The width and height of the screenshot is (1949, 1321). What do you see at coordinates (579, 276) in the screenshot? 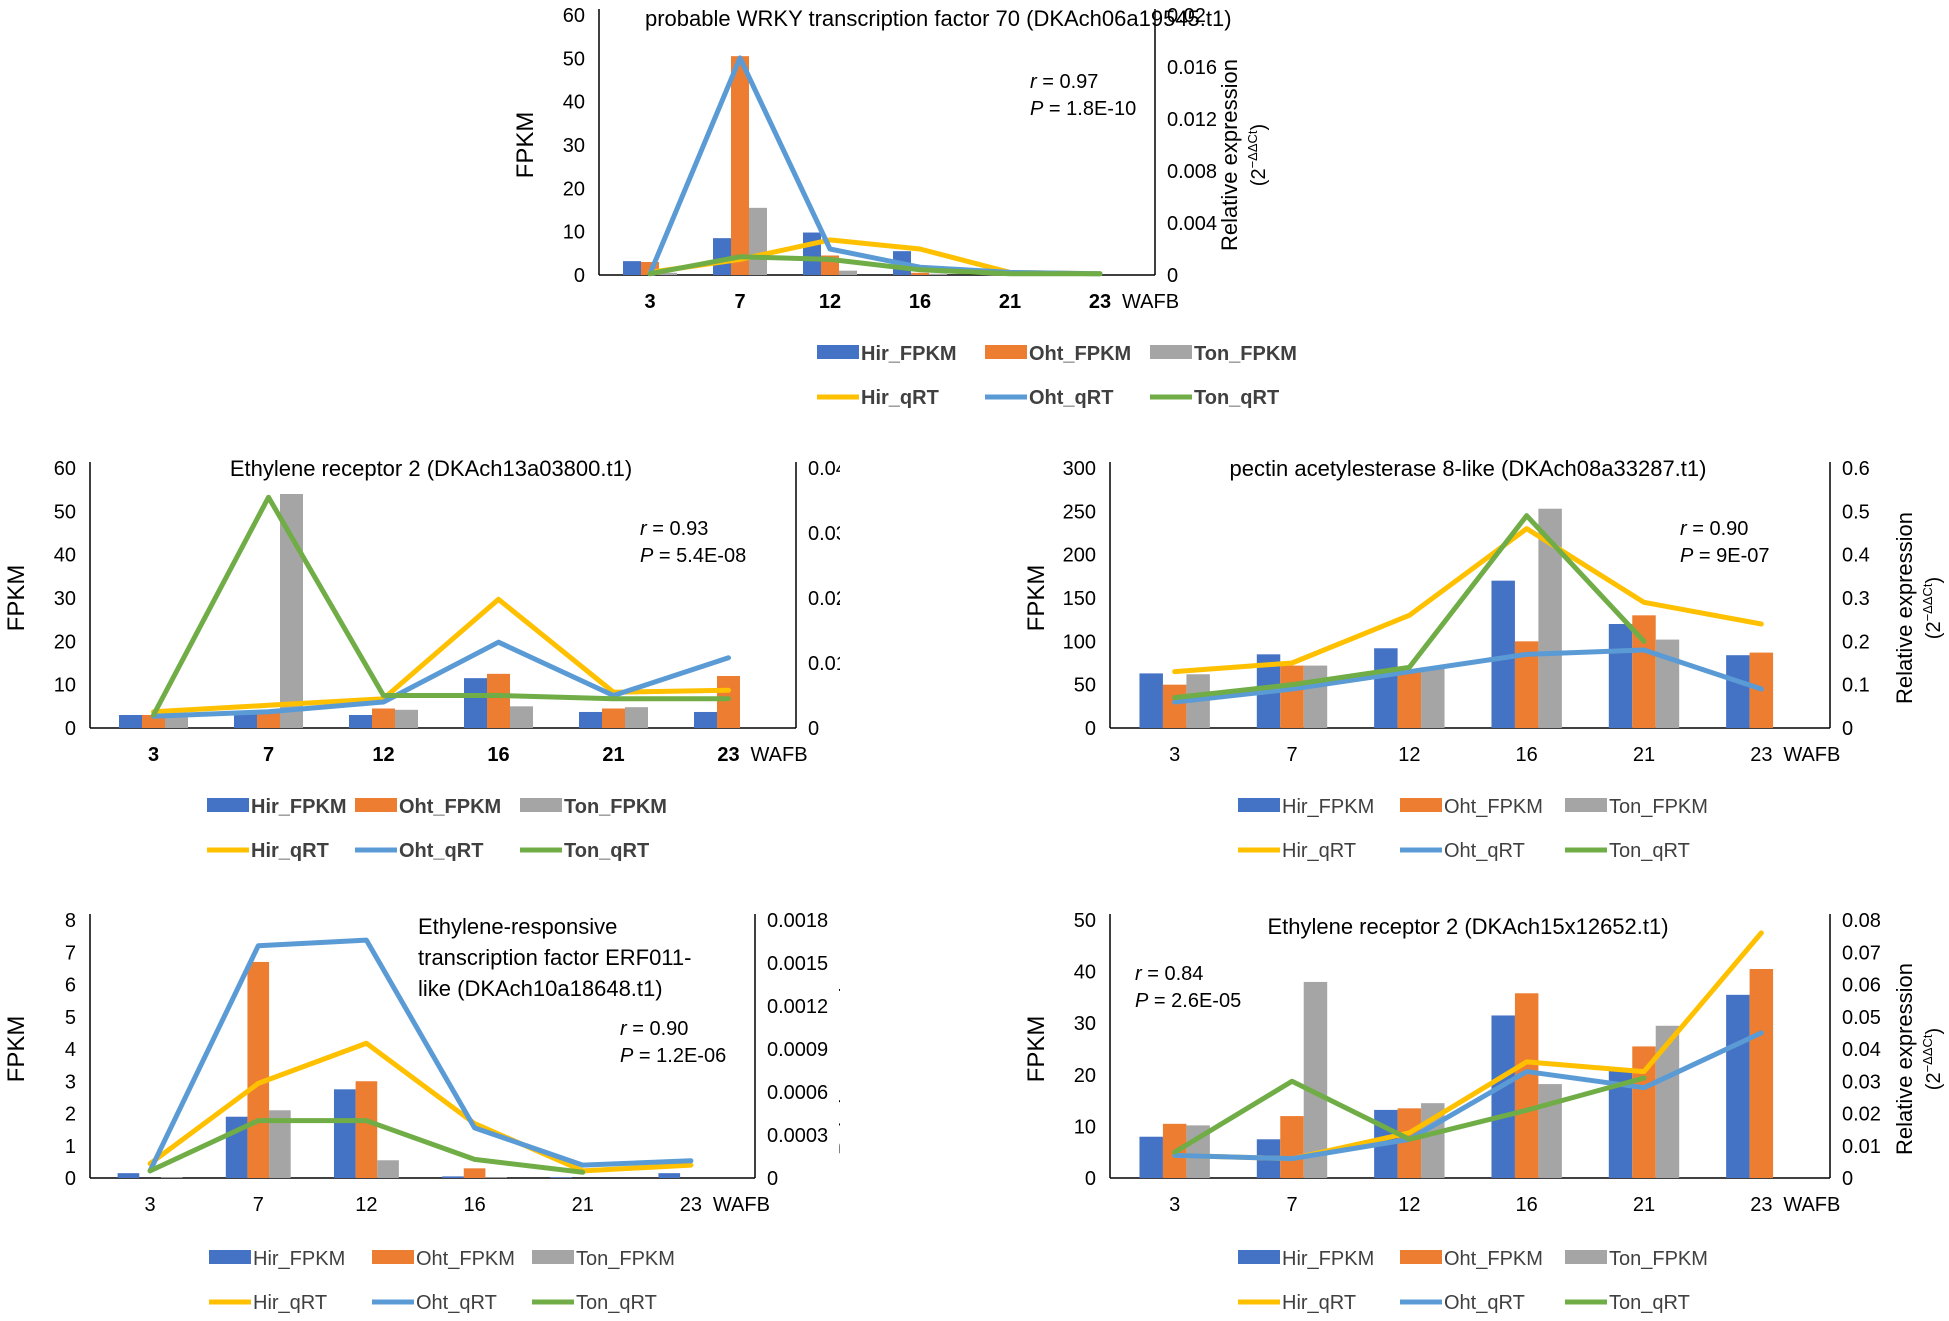
I see `y-tick-label: 0` at bounding box center [579, 276].